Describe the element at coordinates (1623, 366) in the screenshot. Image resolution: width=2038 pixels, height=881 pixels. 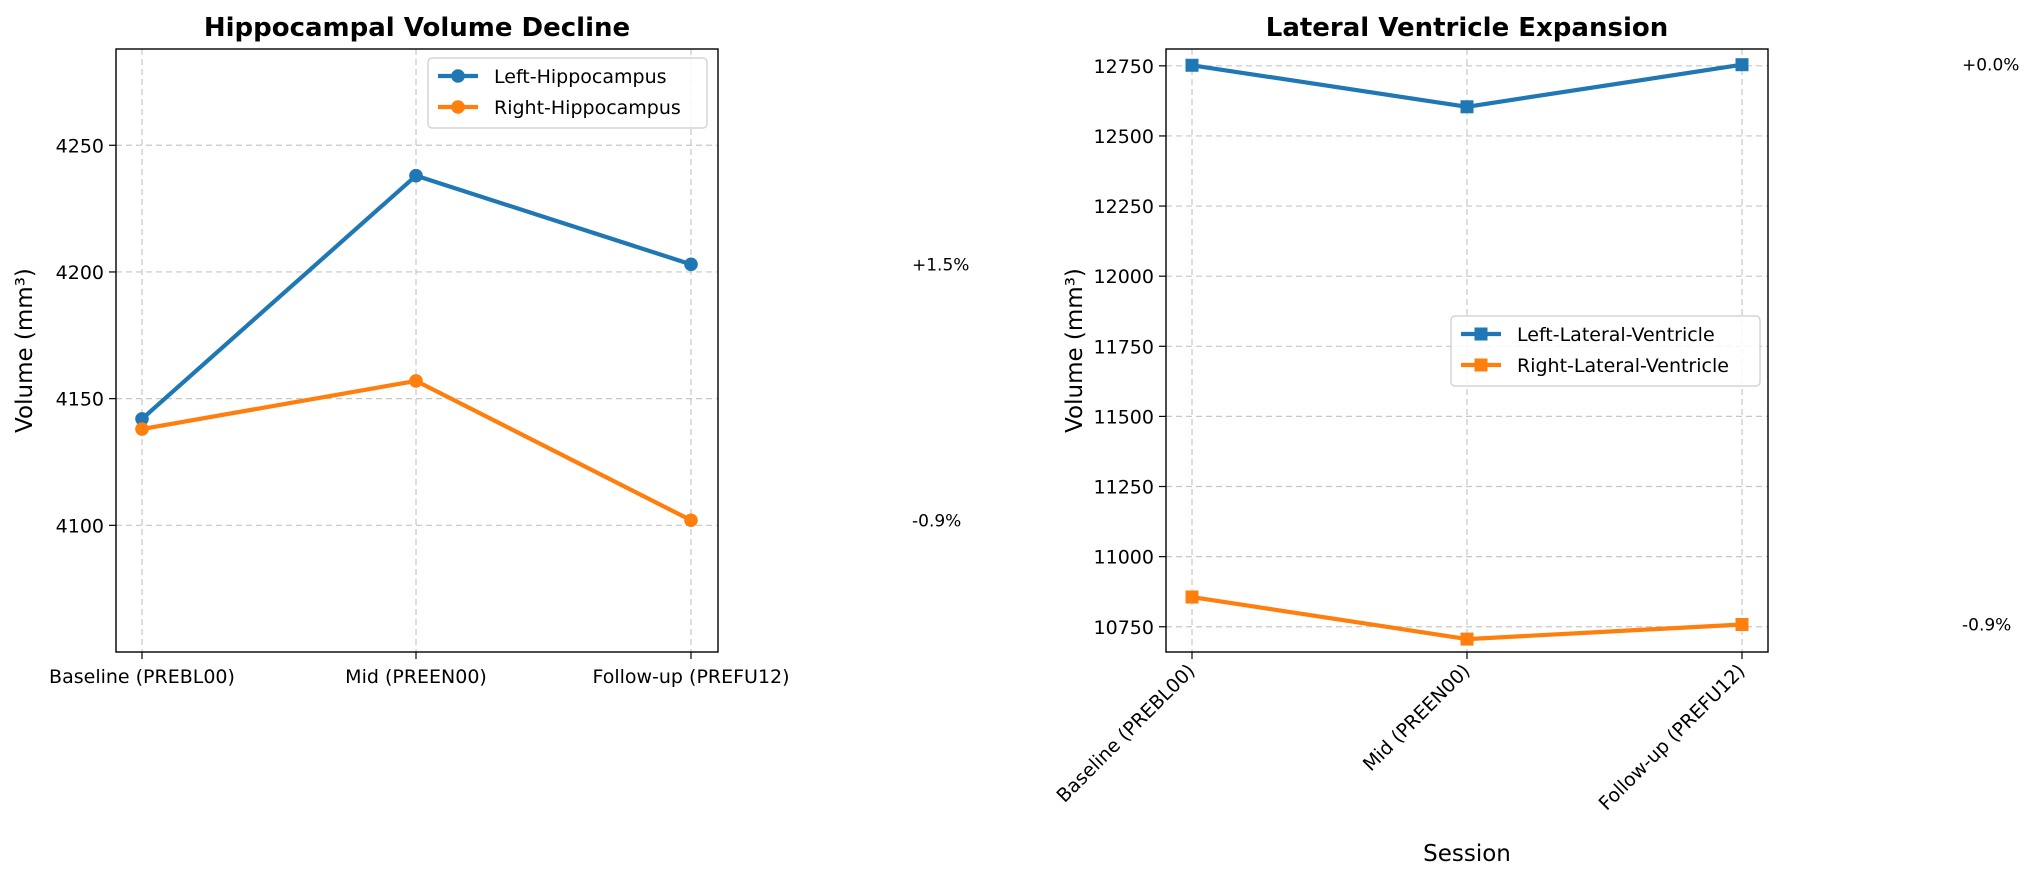
I see `legend-label: Right-Lateral-Ventricle` at that location.